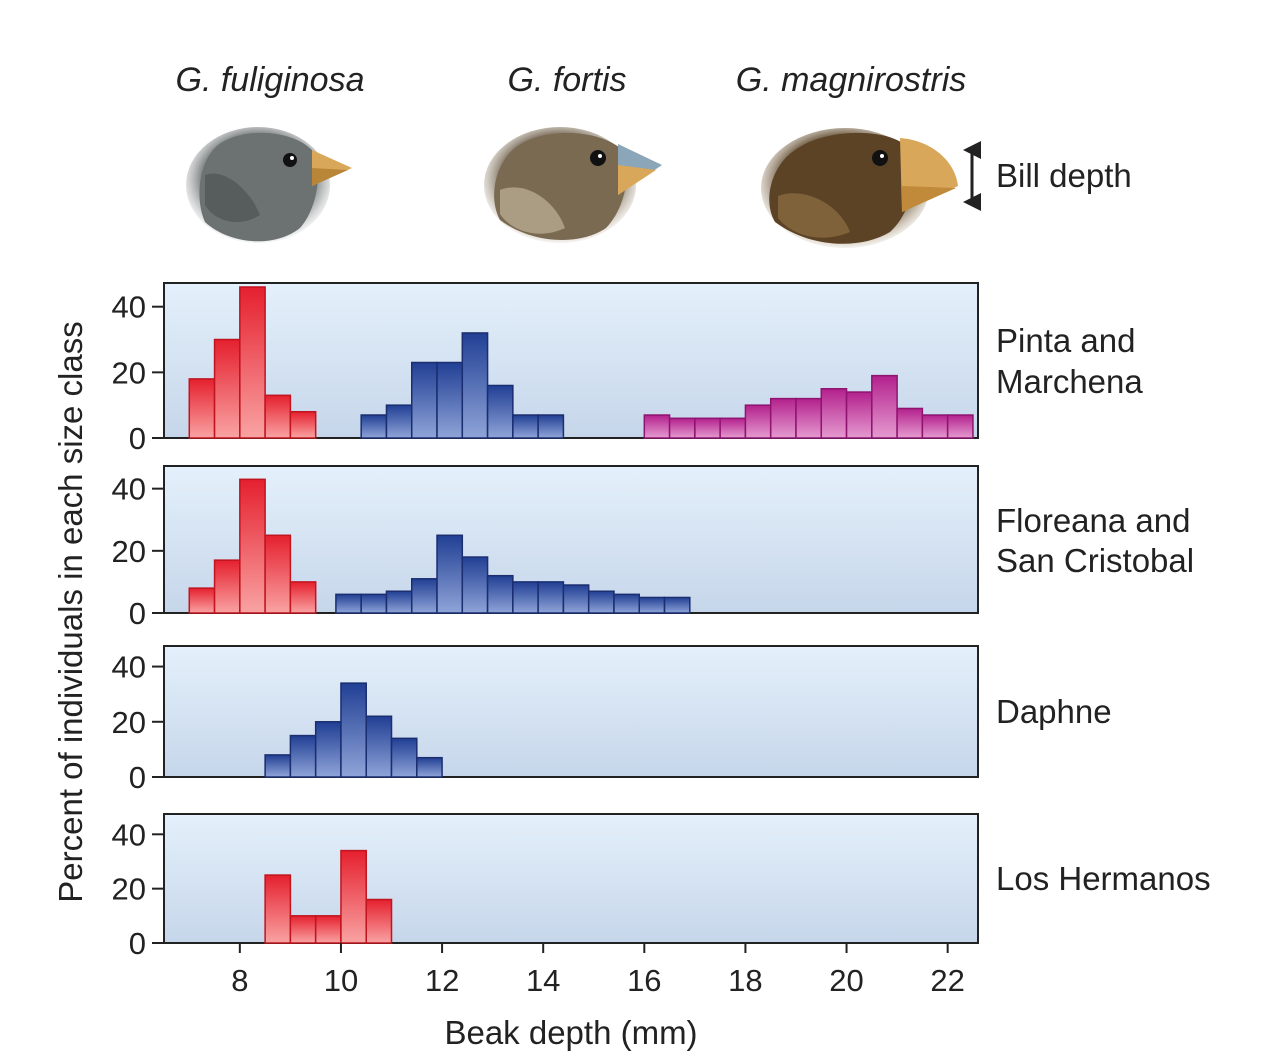 The height and width of the screenshot is (1059, 1280). I want to click on x-tick-label: 14, so click(543, 980).